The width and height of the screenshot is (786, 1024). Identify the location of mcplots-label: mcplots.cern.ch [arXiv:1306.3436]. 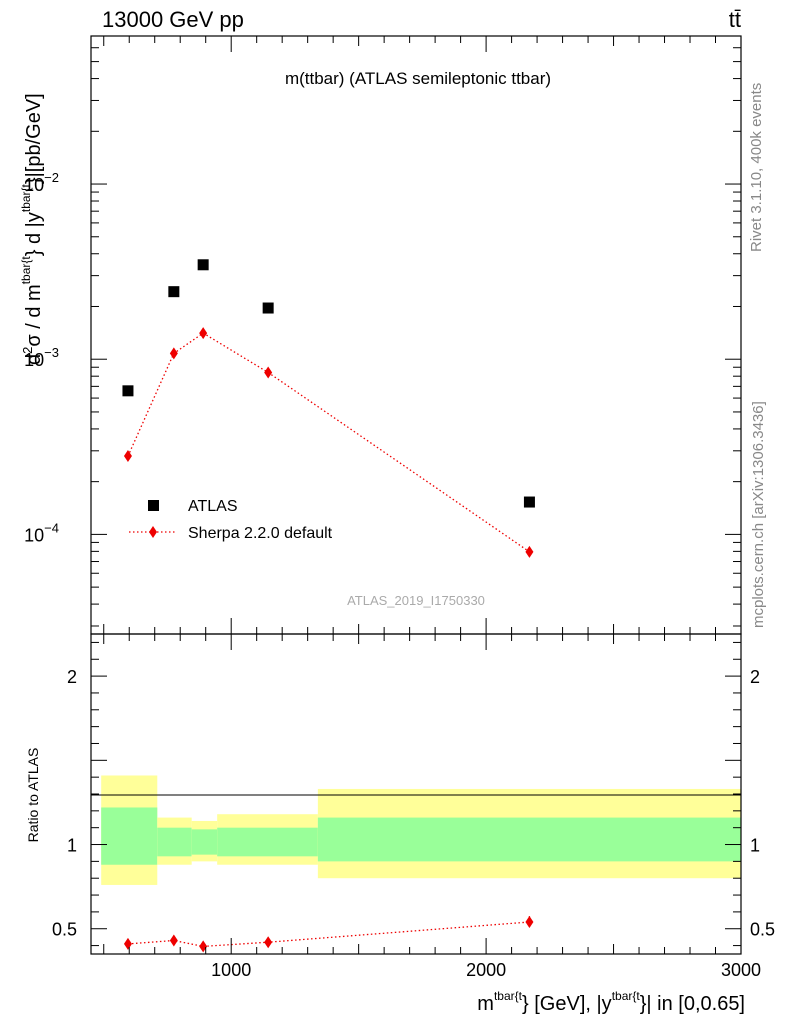
(758, 514).